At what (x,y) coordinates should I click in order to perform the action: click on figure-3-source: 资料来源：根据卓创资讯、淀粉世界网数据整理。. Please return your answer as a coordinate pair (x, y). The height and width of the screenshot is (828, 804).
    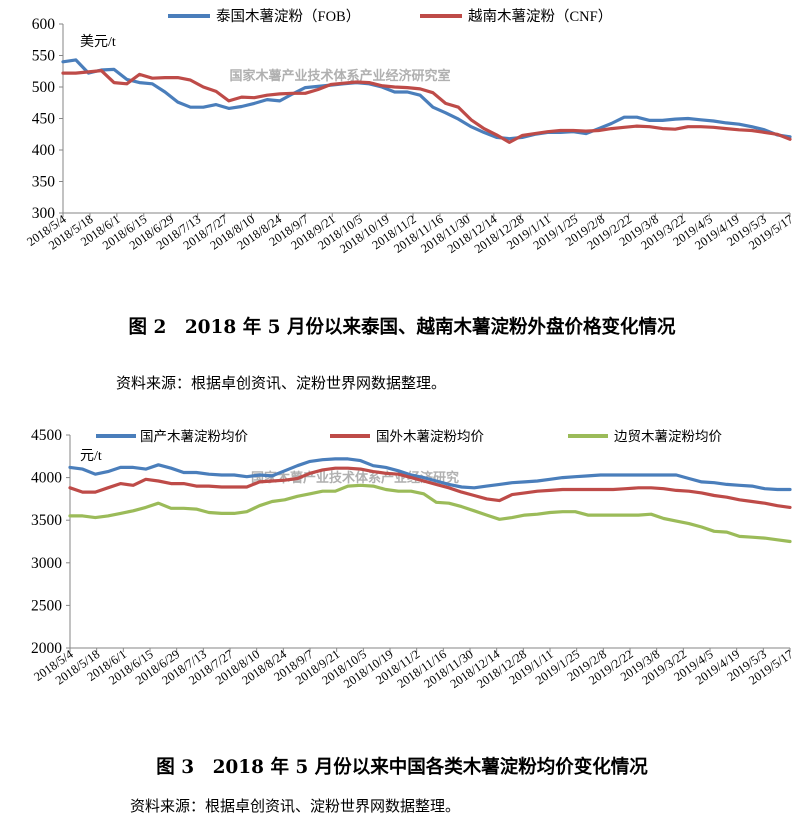
    Looking at the image, I should click on (295, 806).